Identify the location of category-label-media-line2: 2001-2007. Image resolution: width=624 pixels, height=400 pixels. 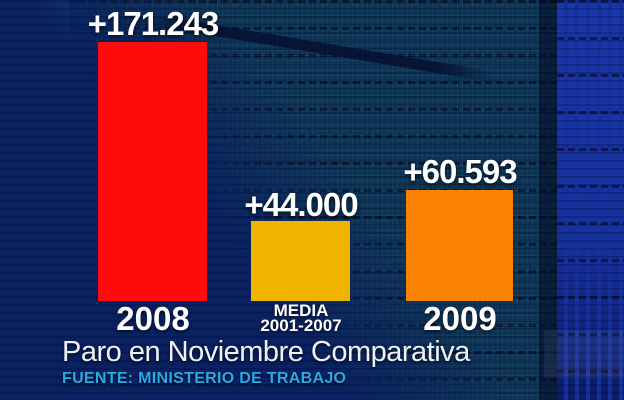
(301, 325).